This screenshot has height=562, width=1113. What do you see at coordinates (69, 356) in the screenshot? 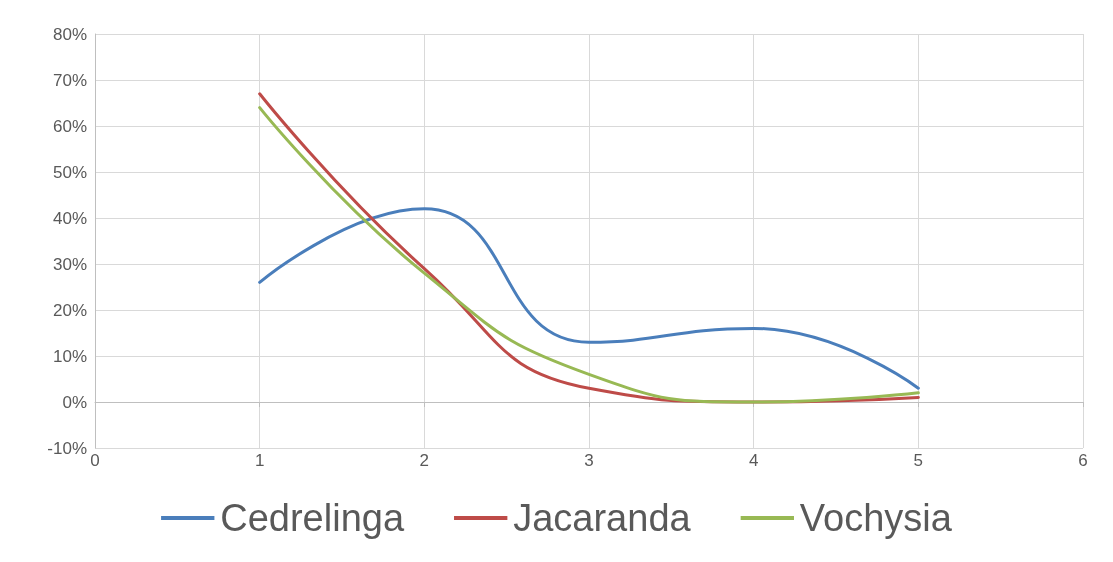
I see `y-tick-label: 10%` at bounding box center [69, 356].